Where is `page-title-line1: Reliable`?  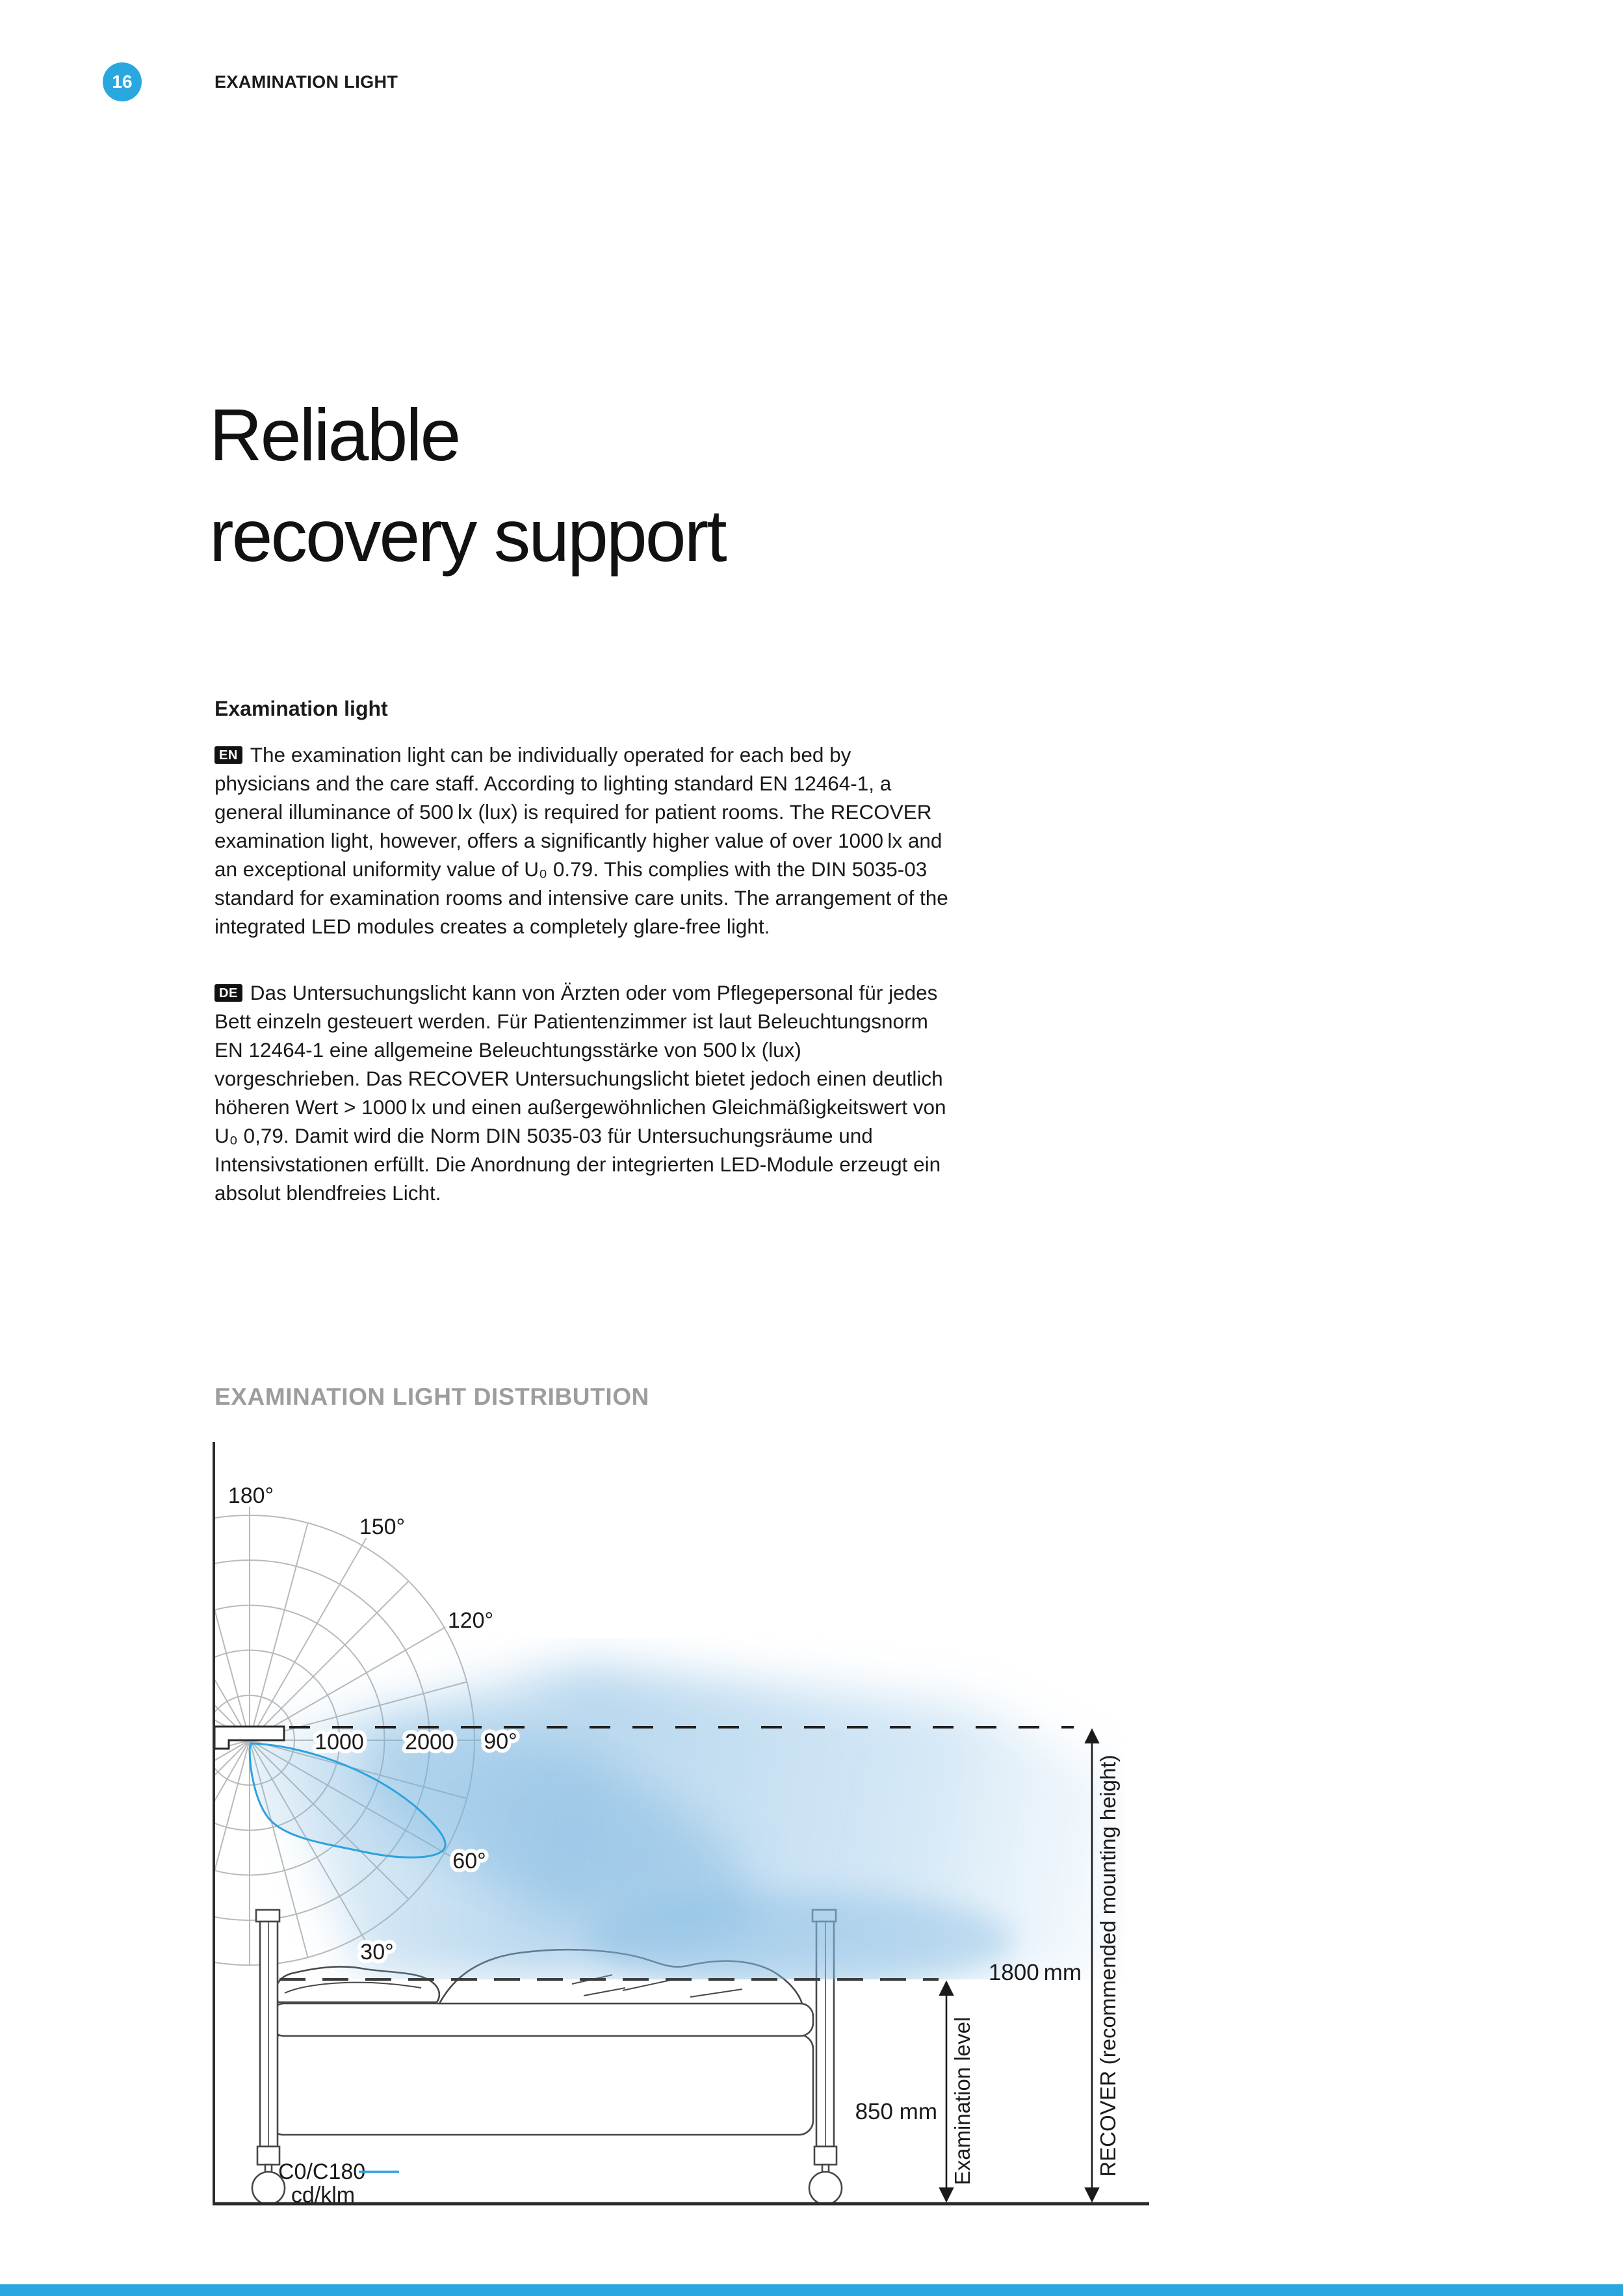 page-title-line1: Reliable is located at coordinates (335, 435).